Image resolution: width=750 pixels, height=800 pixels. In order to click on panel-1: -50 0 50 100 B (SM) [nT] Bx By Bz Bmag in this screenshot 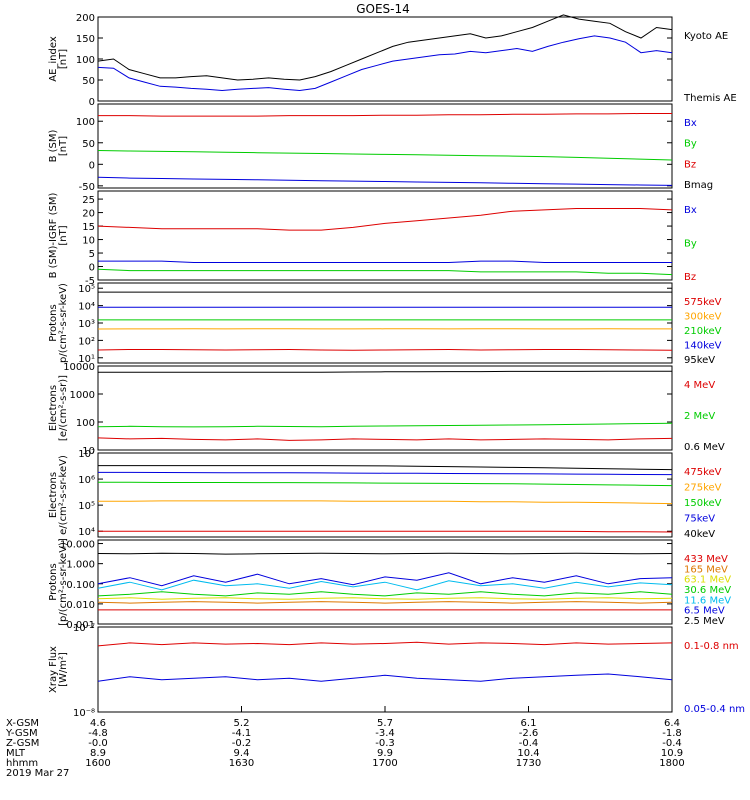, I will do `click(380, 148)`.